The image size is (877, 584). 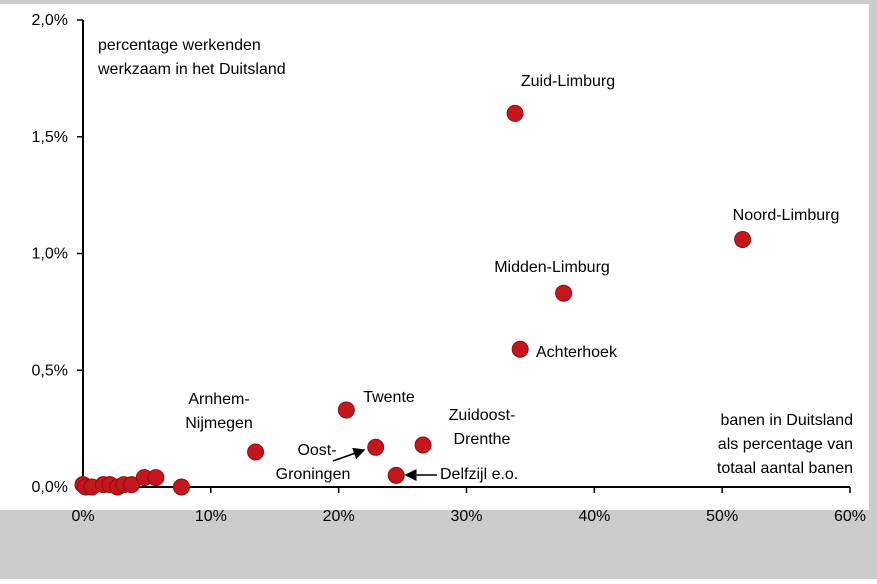 What do you see at coordinates (50, 137) in the screenshot?
I see `y-tick-label: 1,5%` at bounding box center [50, 137].